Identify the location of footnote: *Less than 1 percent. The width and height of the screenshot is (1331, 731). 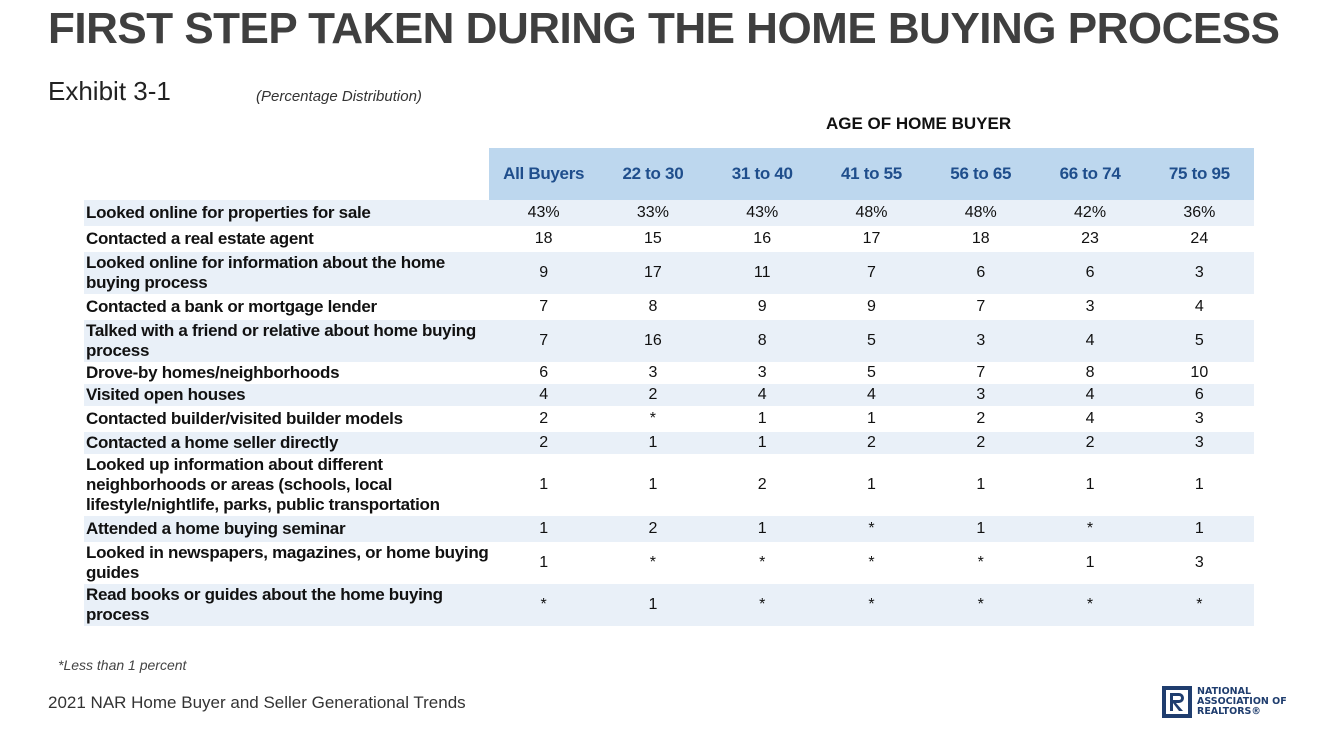
(122, 665).